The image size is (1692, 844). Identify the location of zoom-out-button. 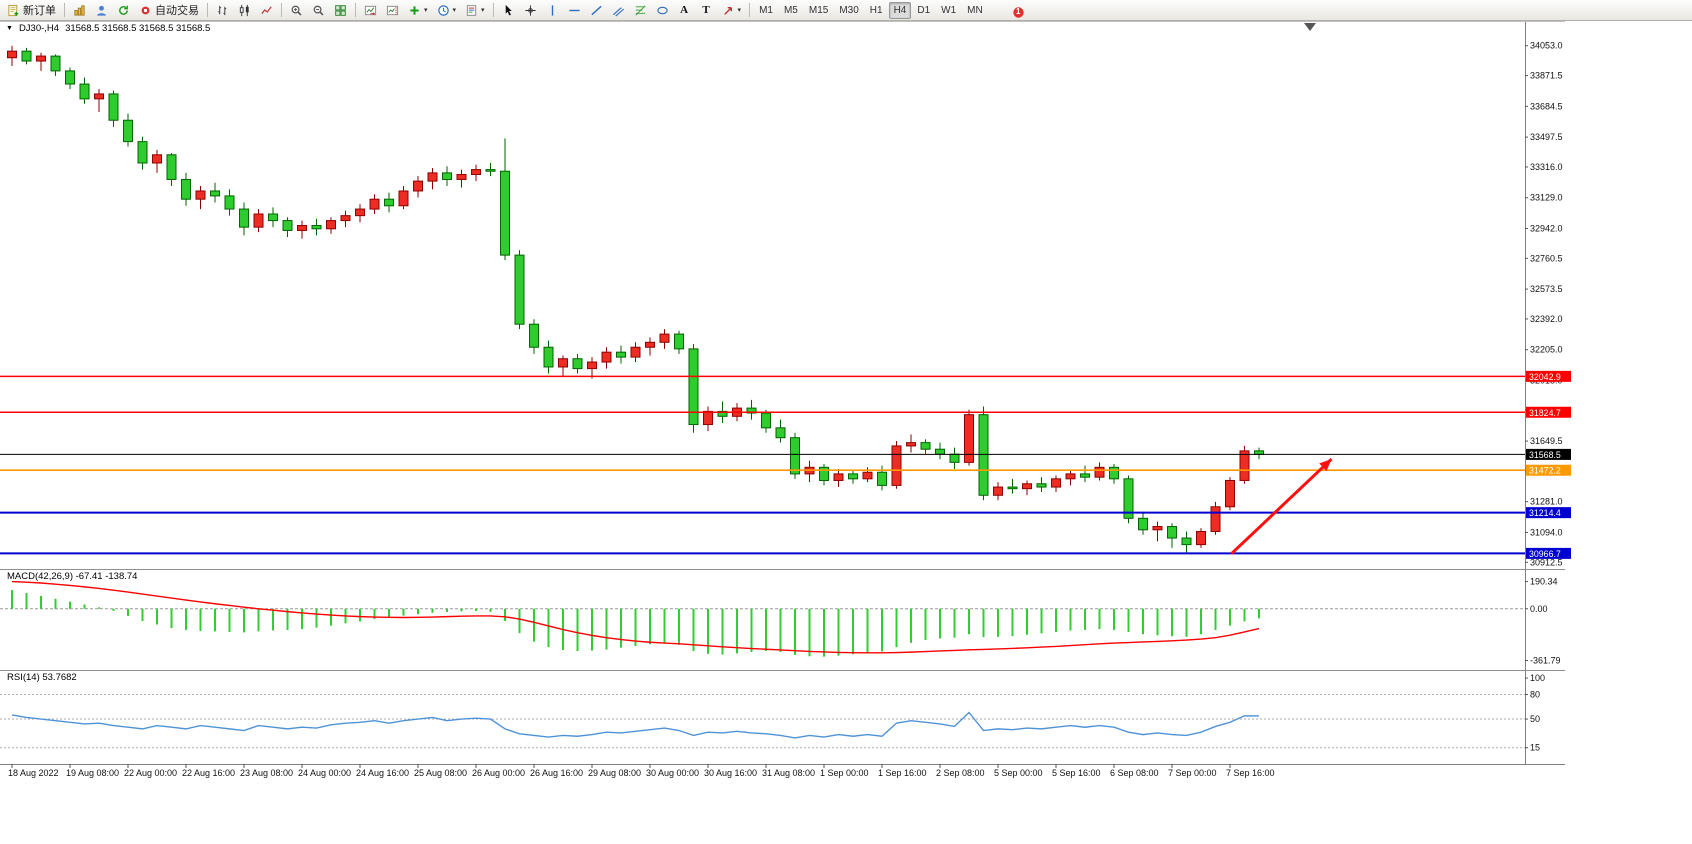
(318, 10).